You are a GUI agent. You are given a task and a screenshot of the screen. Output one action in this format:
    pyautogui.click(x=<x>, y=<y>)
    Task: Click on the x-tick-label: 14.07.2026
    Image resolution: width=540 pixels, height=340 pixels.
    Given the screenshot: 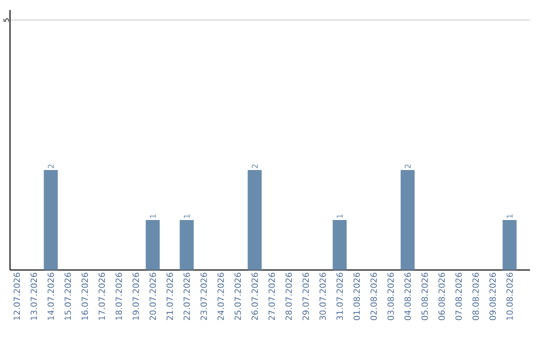 What is the action you would take?
    pyautogui.click(x=51, y=296)
    